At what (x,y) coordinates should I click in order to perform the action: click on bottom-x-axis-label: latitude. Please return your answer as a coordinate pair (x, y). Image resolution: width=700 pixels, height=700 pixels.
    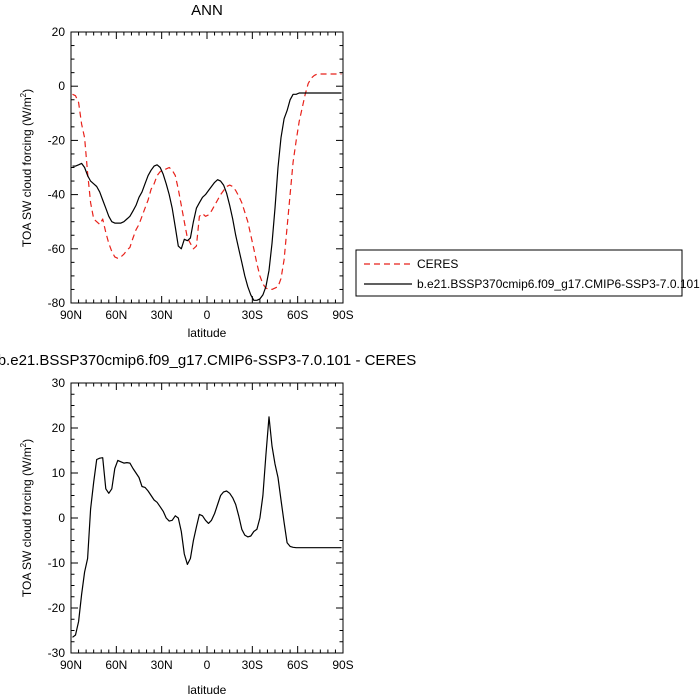
    Looking at the image, I should click on (207, 690).